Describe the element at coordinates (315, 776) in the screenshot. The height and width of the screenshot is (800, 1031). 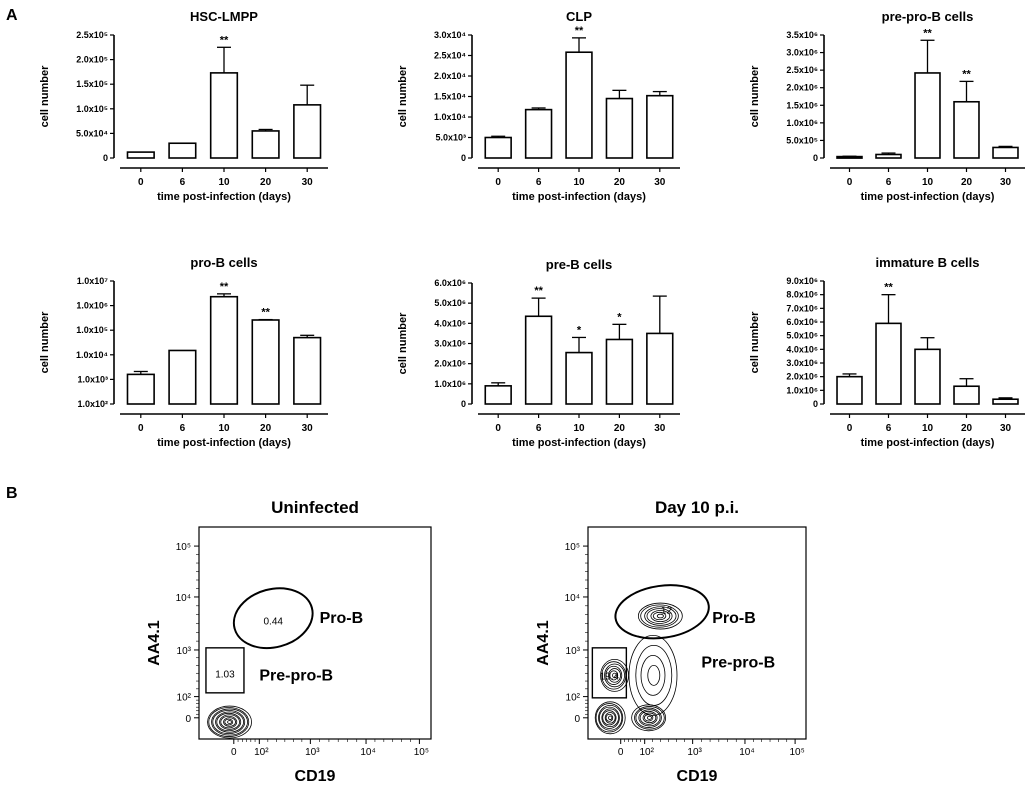
I see `x-axis-label: CD19` at that location.